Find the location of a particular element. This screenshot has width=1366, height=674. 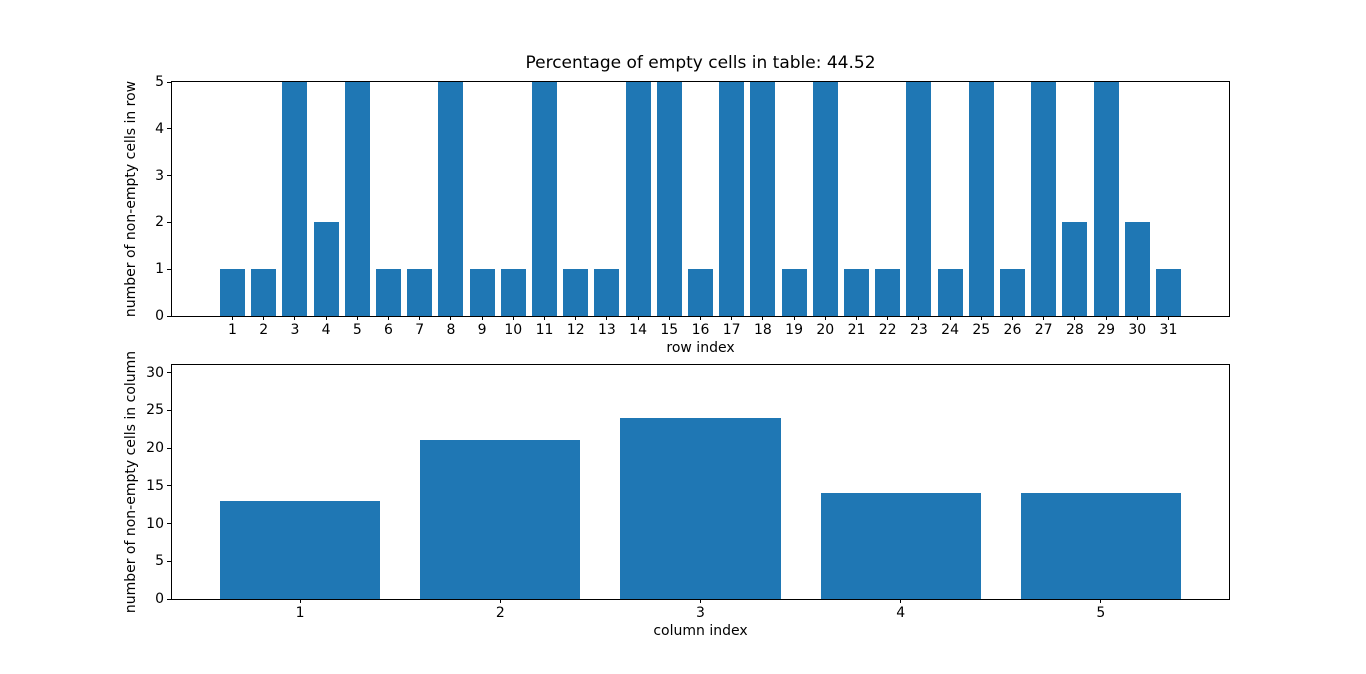

y-tick-label: 3 is located at coordinates (159, 175).